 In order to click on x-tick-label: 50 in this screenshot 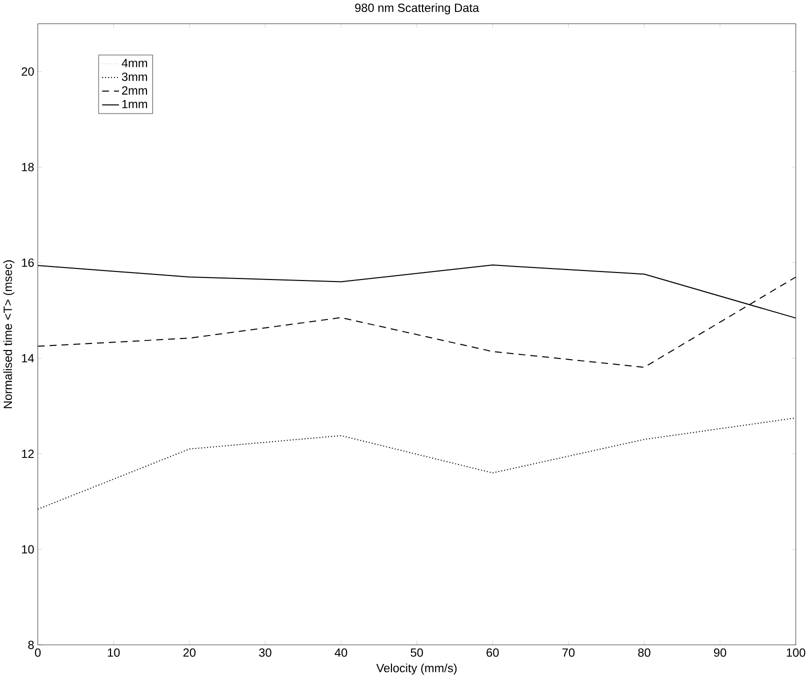, I will do `click(416, 652)`.